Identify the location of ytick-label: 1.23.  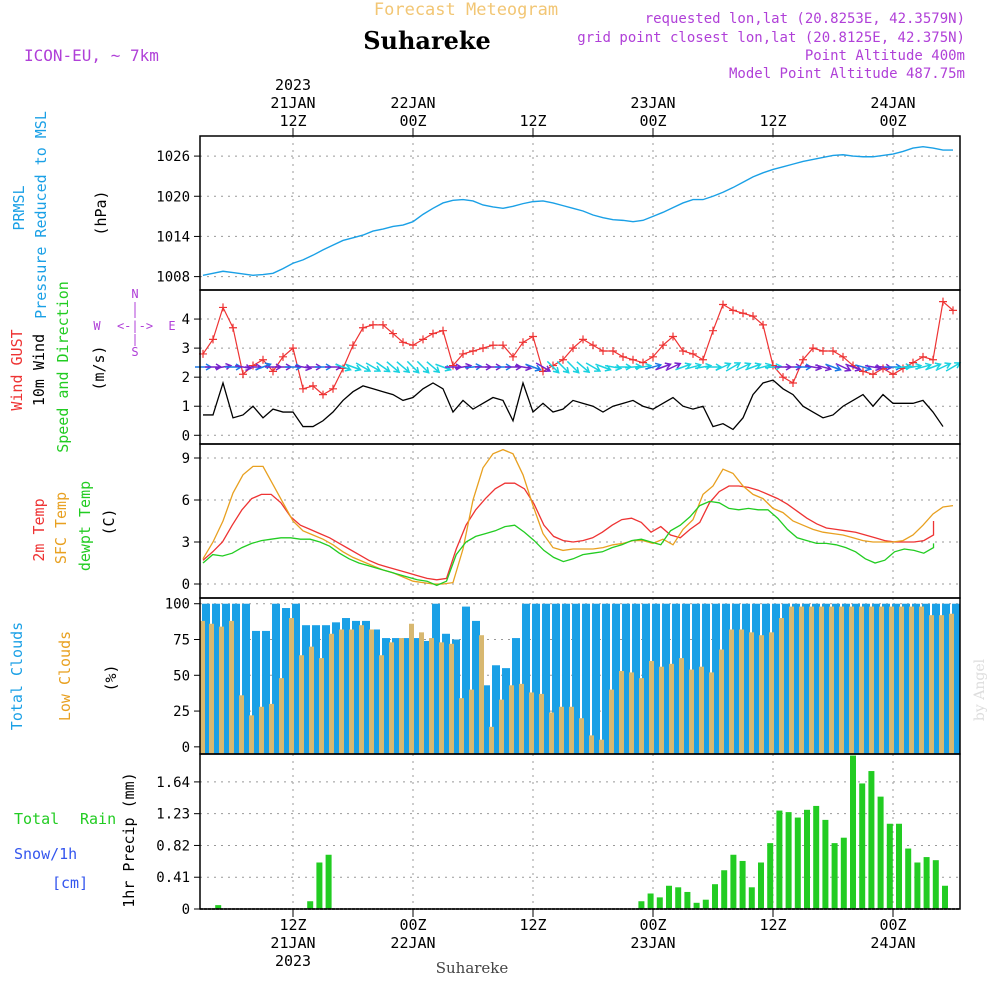
(173, 815).